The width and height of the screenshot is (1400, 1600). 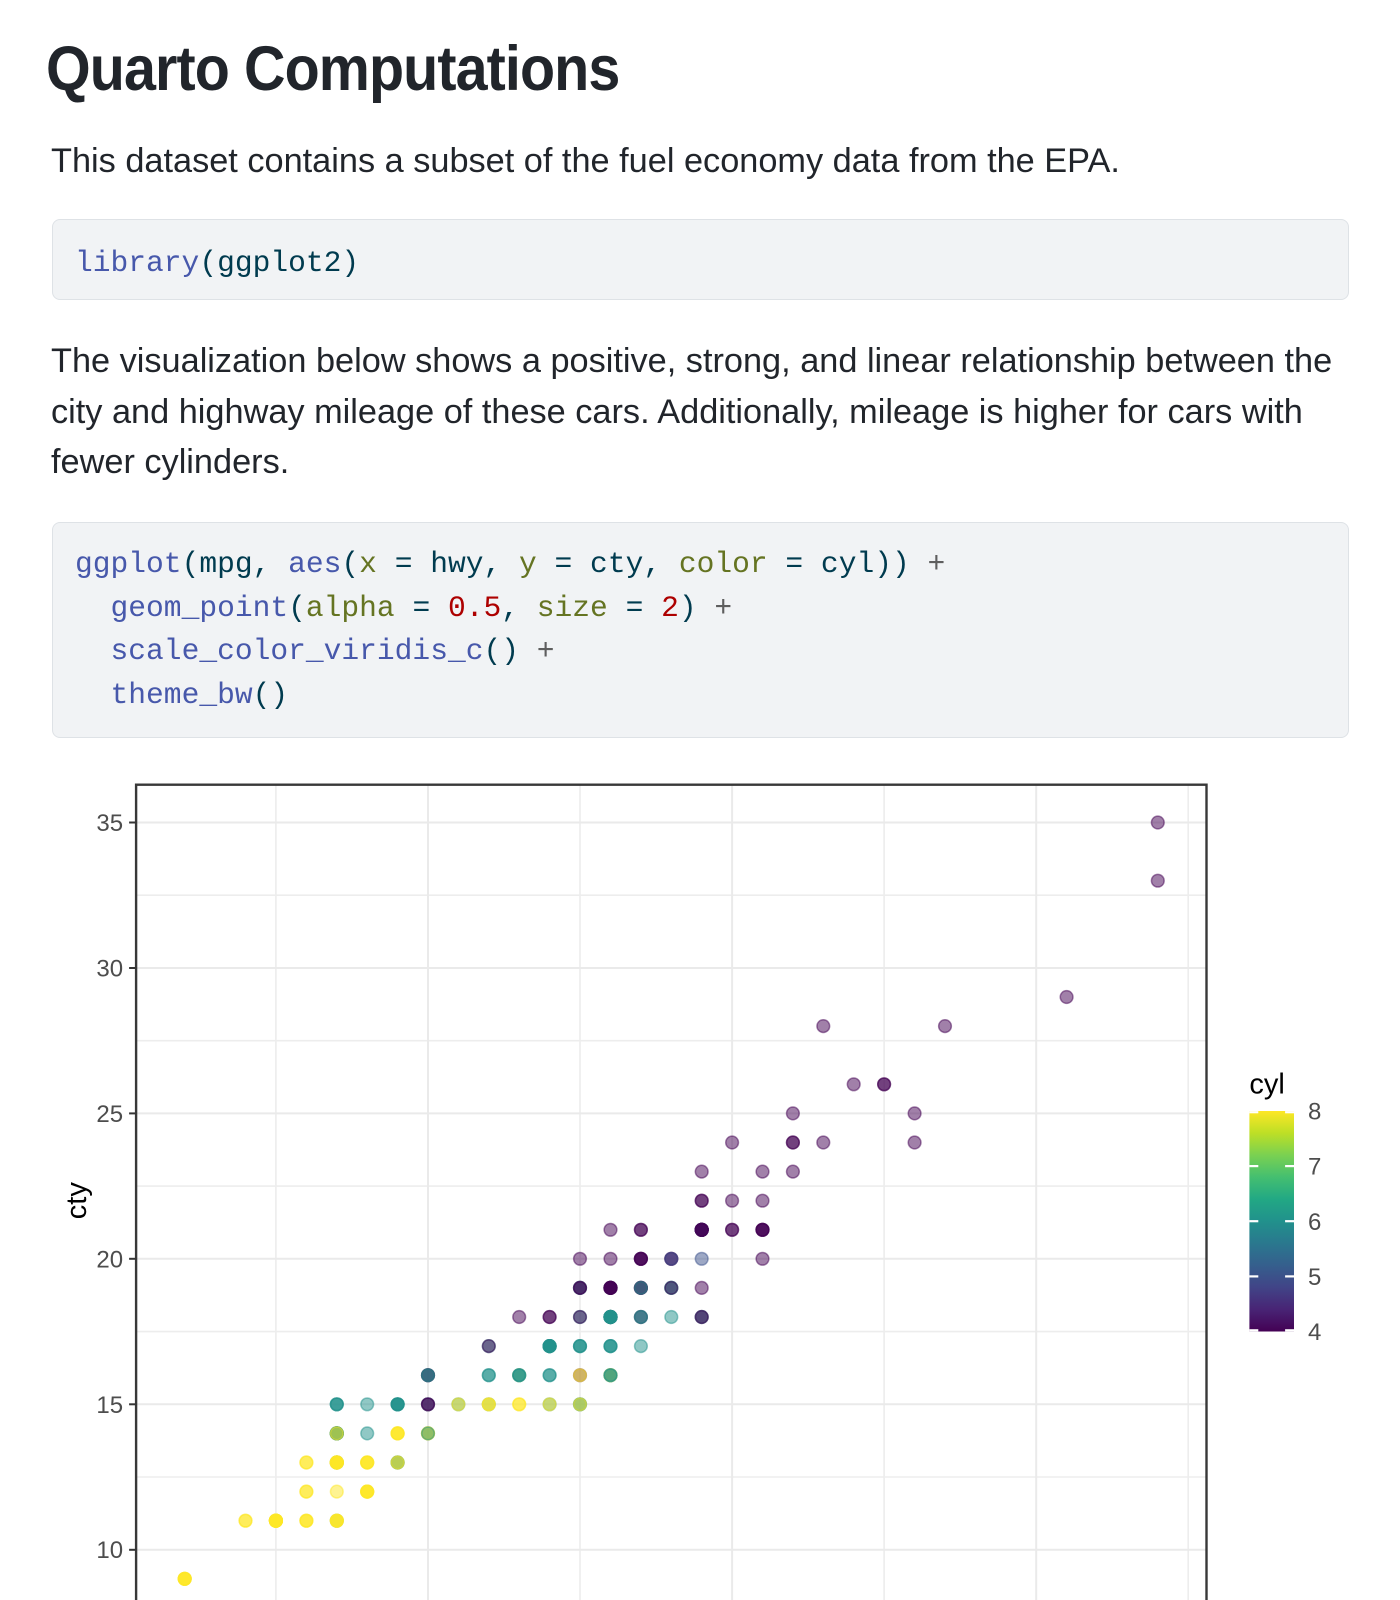 What do you see at coordinates (109, 969) in the screenshot?
I see `svg-text: 30` at bounding box center [109, 969].